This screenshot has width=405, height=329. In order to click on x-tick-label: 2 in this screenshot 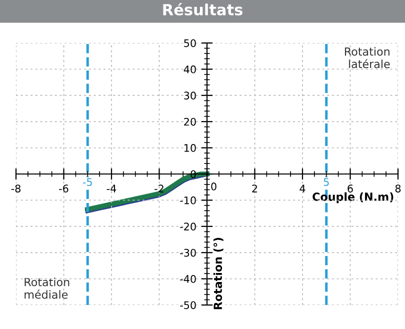, I will do `click(255, 188)`.